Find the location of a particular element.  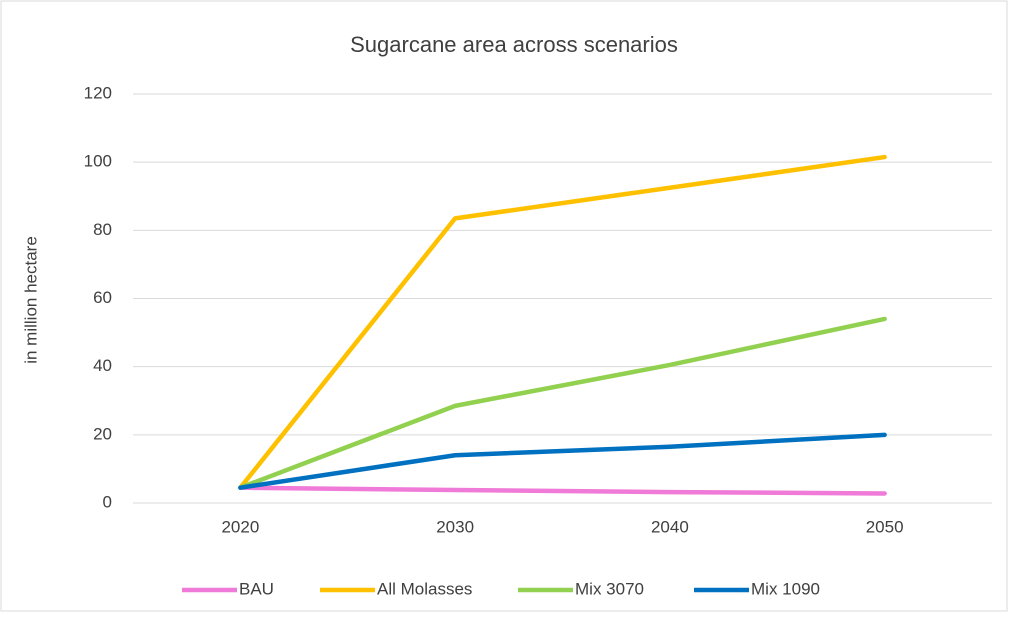

y-tick-label: 40 is located at coordinates (102, 365).